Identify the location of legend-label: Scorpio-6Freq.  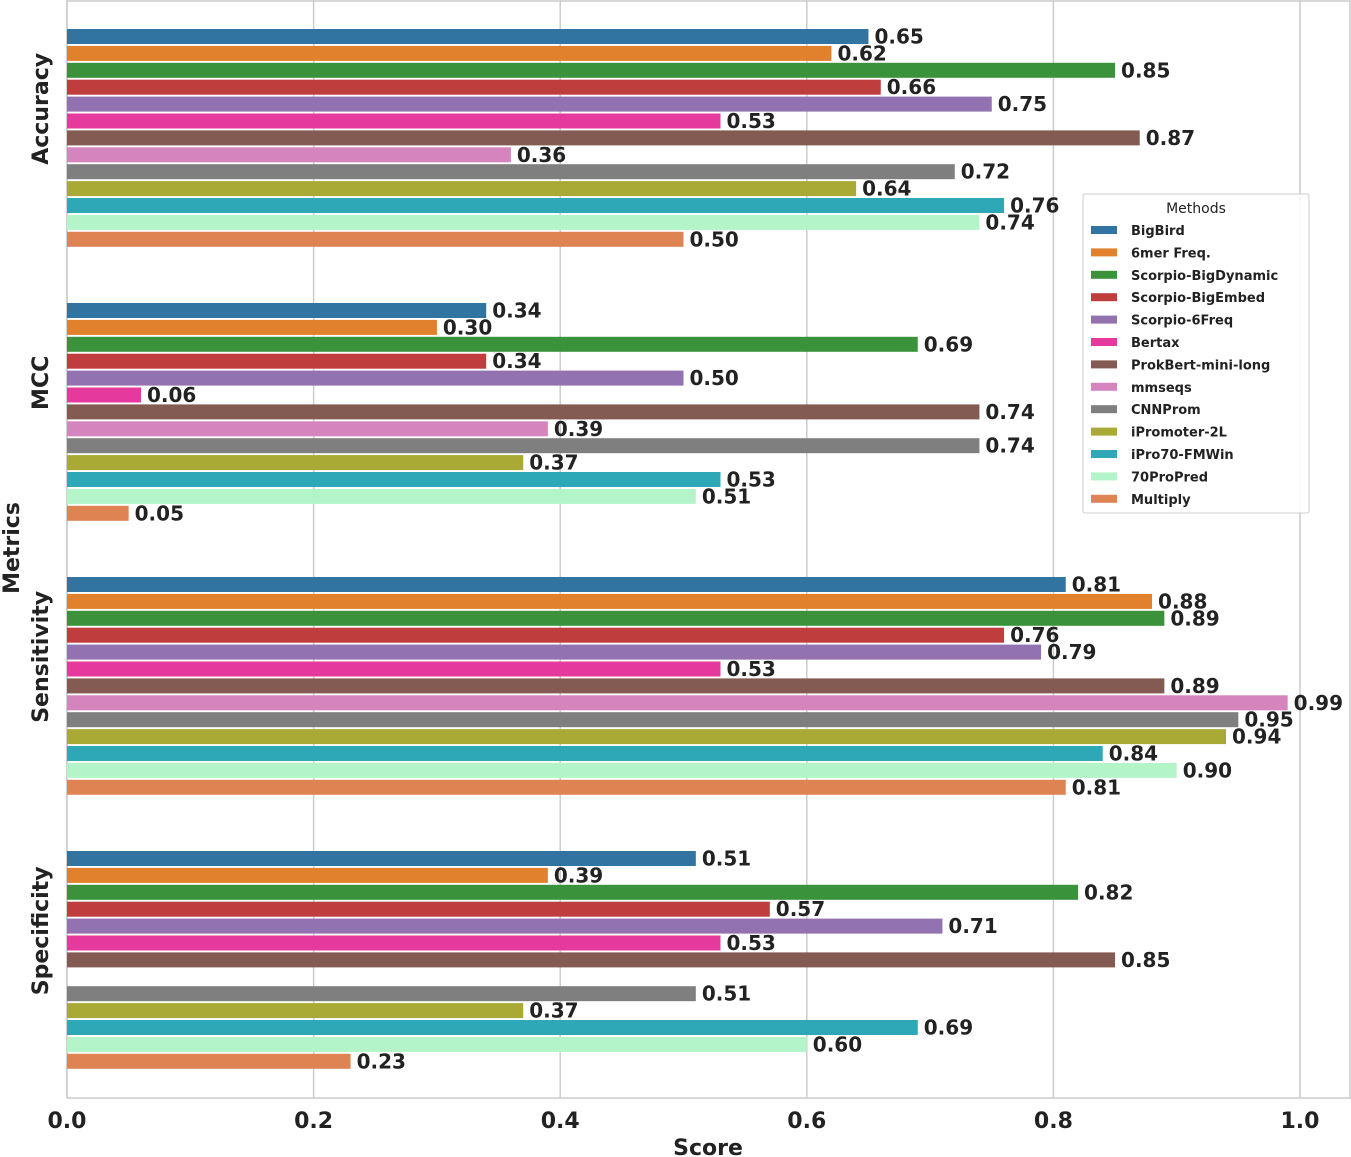
(1182, 321).